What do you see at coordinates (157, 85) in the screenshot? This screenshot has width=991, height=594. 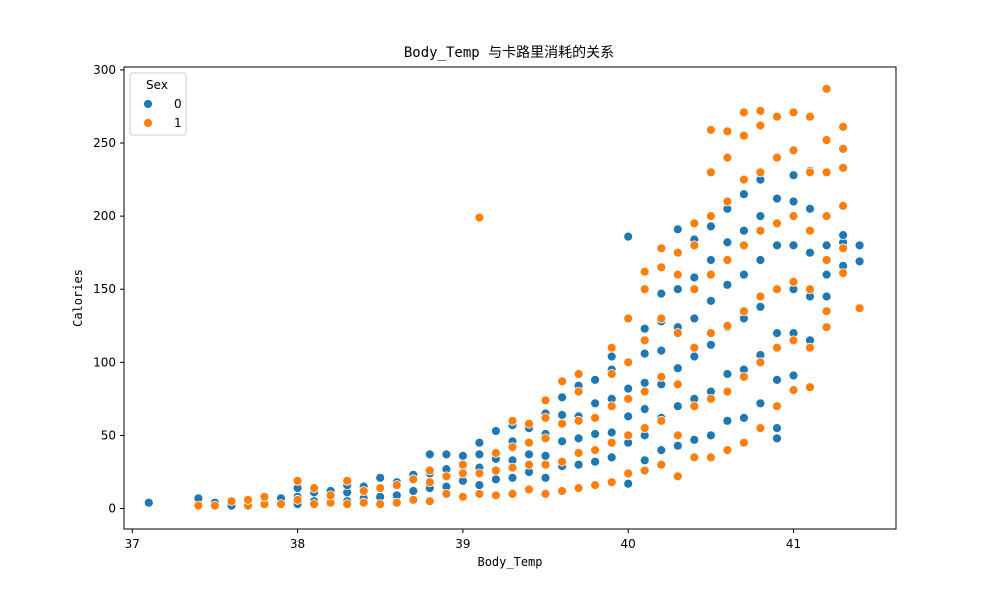 I see `legend-title: Sex` at bounding box center [157, 85].